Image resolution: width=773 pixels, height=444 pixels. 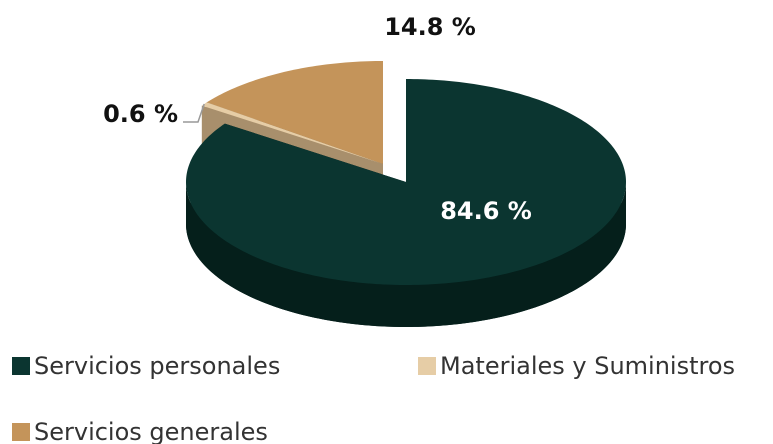 What do you see at coordinates (157, 366) in the screenshot?
I see `legend-label: Servicios personales` at bounding box center [157, 366].